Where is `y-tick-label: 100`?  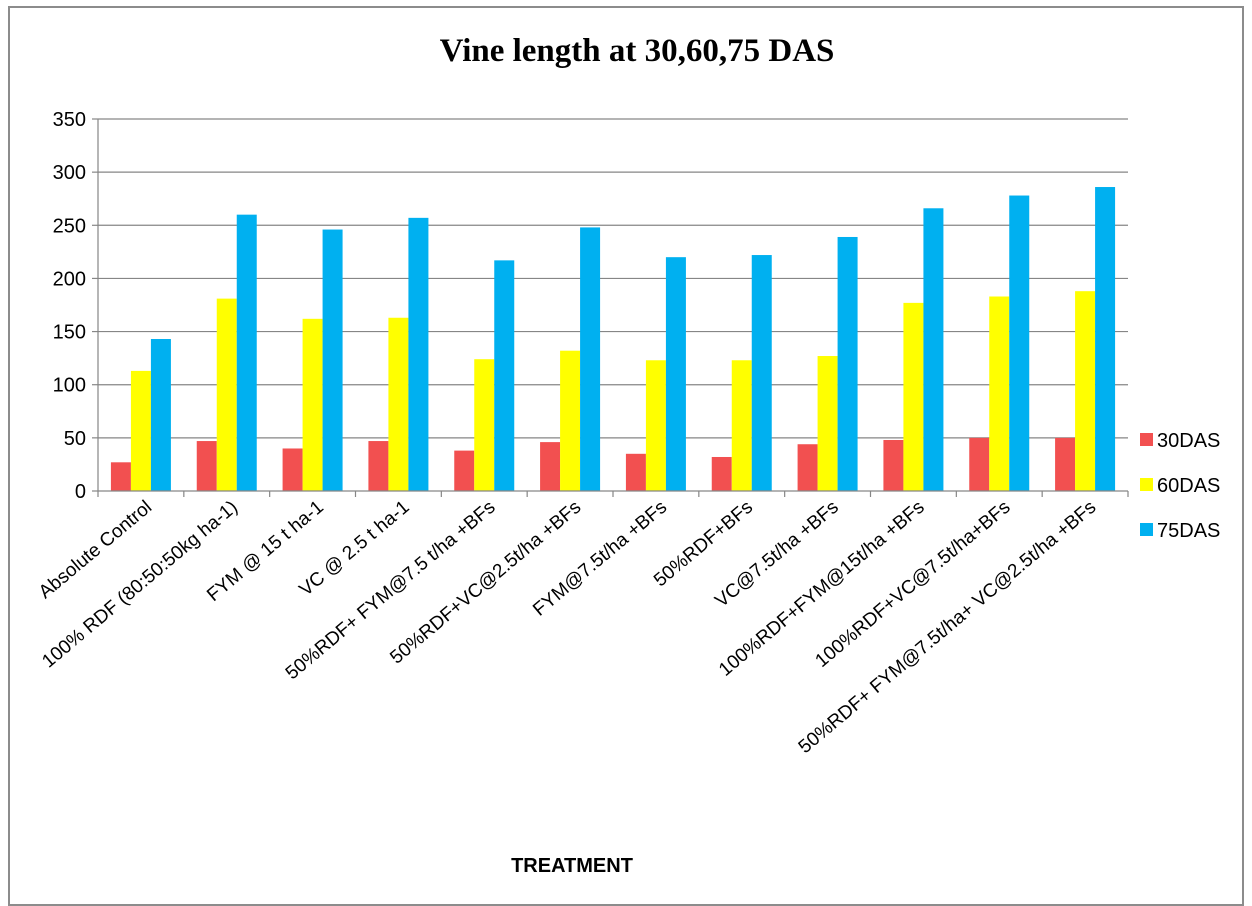
y-tick-label: 100 is located at coordinates (69, 386).